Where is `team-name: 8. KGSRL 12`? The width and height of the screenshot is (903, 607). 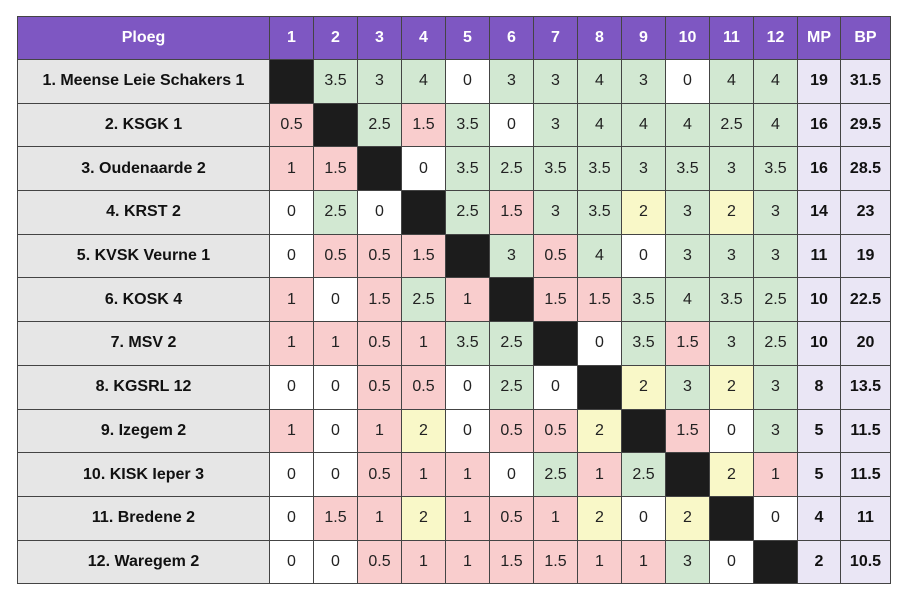 team-name: 8. KGSRL 12 is located at coordinates (143, 387).